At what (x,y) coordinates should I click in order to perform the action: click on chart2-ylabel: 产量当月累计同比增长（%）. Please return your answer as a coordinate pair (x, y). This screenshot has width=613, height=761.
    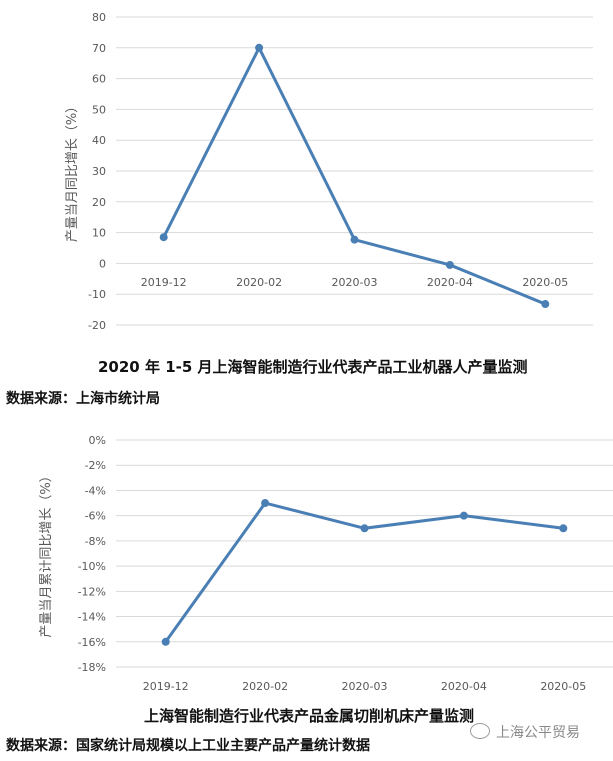
    Looking at the image, I should click on (46, 553).